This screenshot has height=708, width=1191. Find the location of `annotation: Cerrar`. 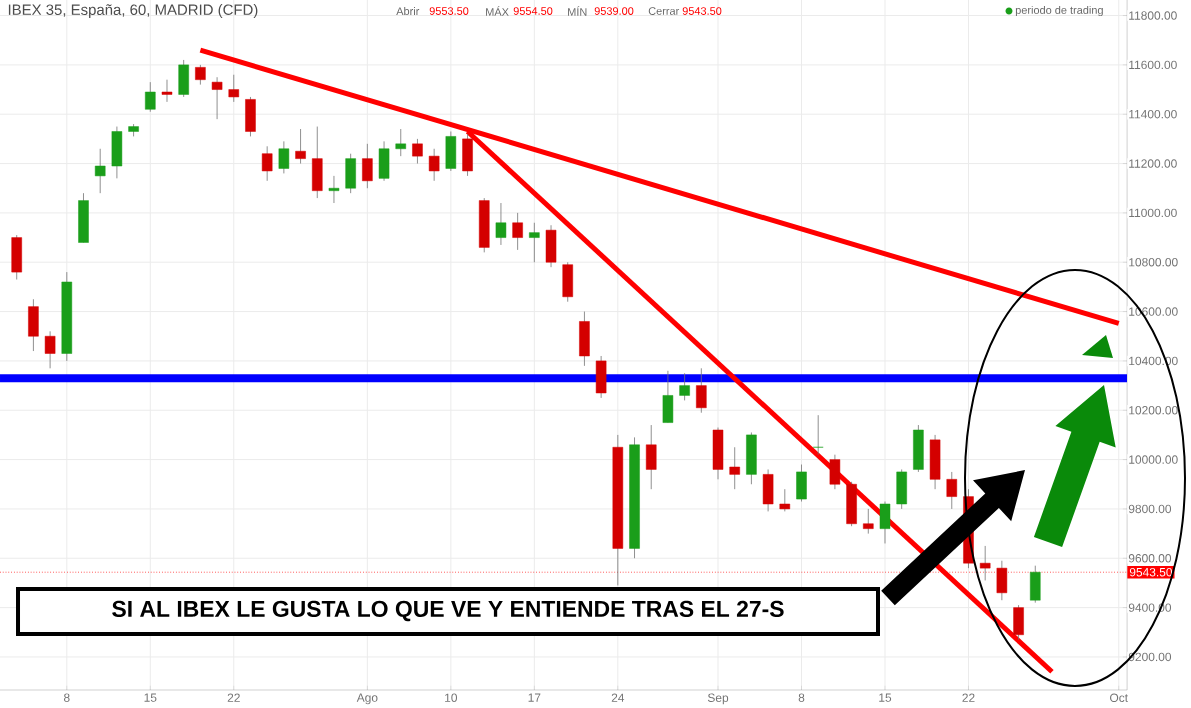

annotation: Cerrar is located at coordinates (664, 11).